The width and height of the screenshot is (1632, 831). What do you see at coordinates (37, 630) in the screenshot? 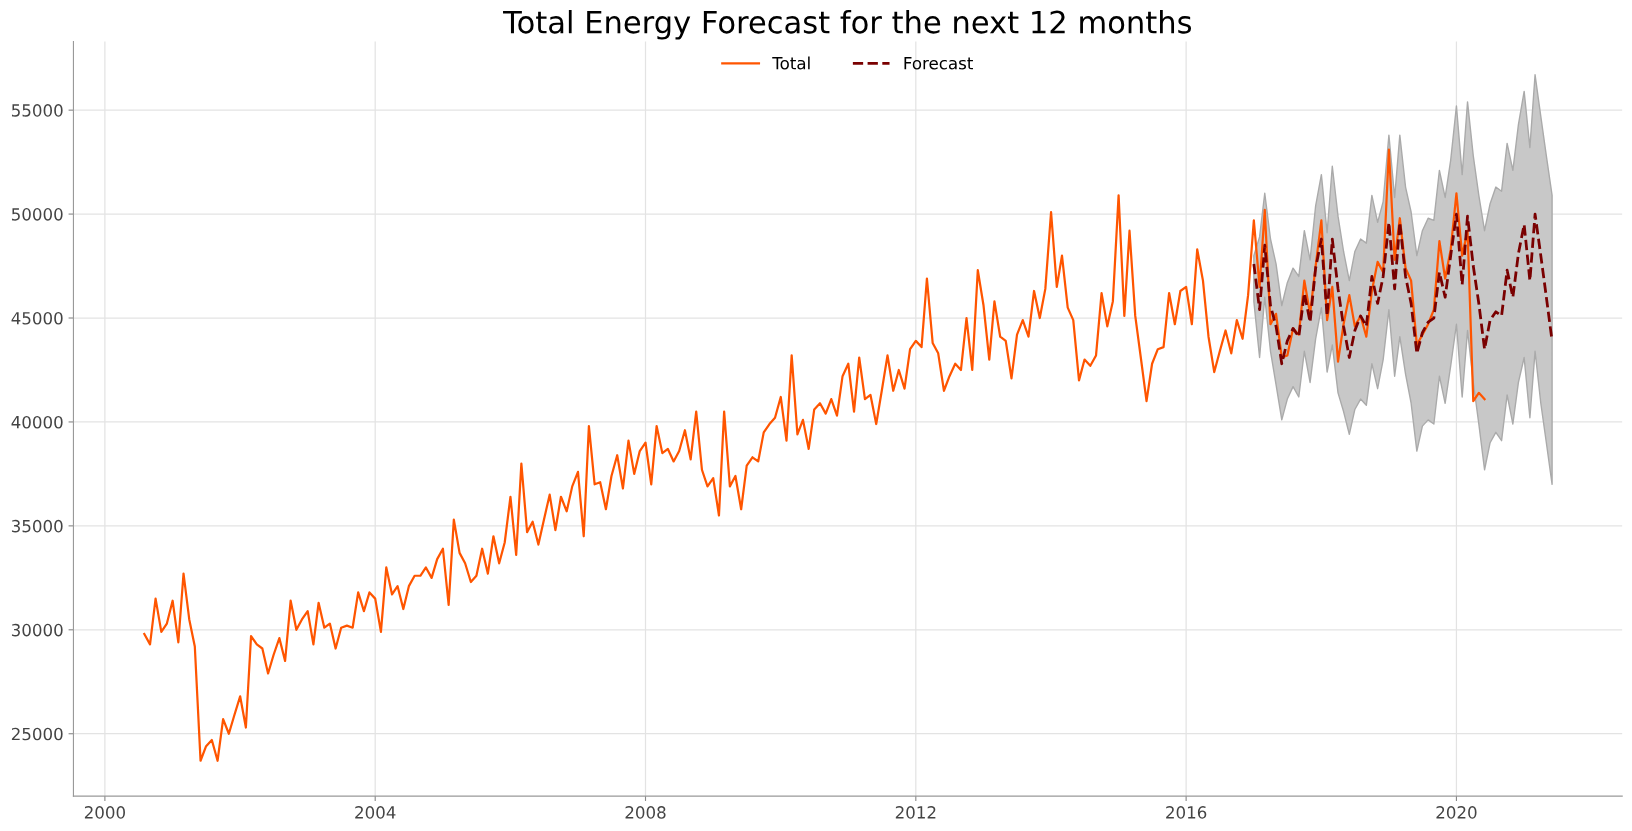
I see `y-tick-label: 30000` at bounding box center [37, 630].